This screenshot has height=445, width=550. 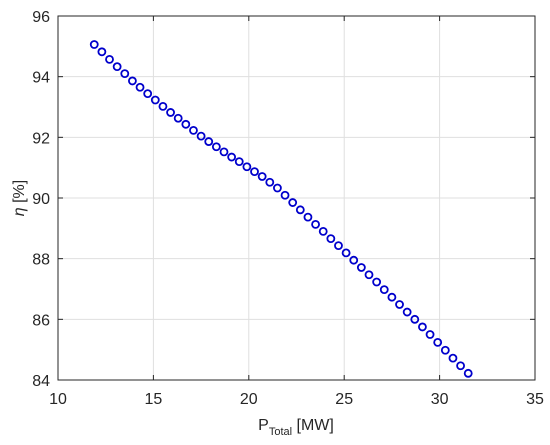 I want to click on x-tick-label: 20, so click(x=249, y=399).